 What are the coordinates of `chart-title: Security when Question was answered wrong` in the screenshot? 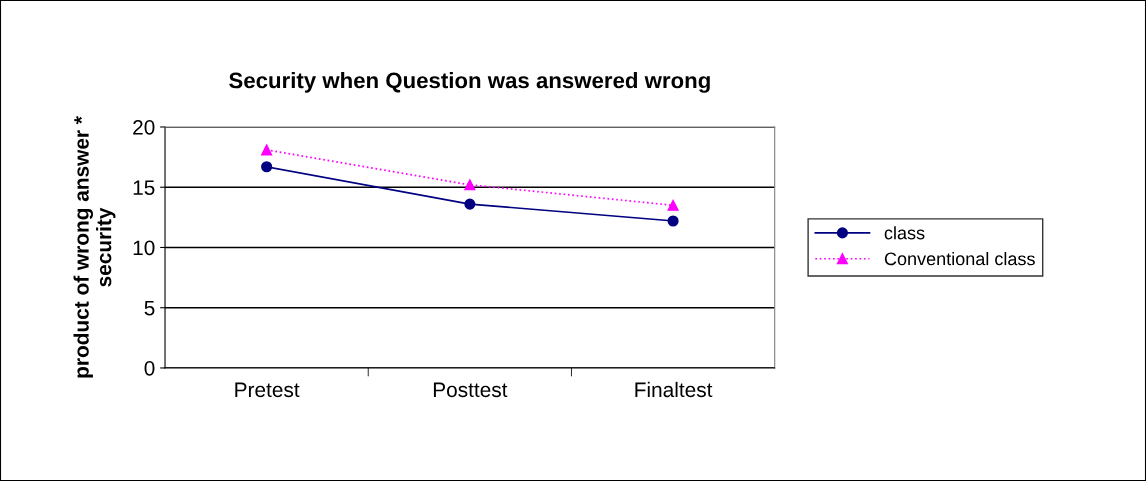 It's located at (469, 82).